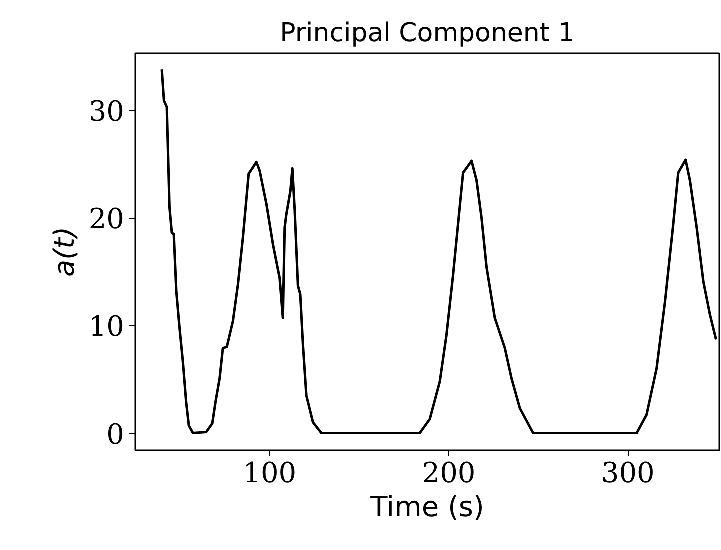  What do you see at coordinates (106, 327) in the screenshot?
I see `y-tick-label: 10` at bounding box center [106, 327].